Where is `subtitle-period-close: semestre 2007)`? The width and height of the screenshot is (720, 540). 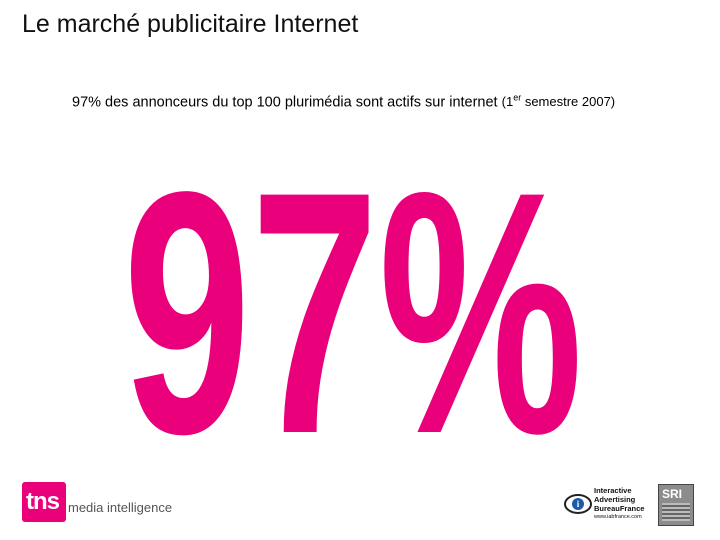 subtitle-period-close: semestre 2007) is located at coordinates (568, 102).